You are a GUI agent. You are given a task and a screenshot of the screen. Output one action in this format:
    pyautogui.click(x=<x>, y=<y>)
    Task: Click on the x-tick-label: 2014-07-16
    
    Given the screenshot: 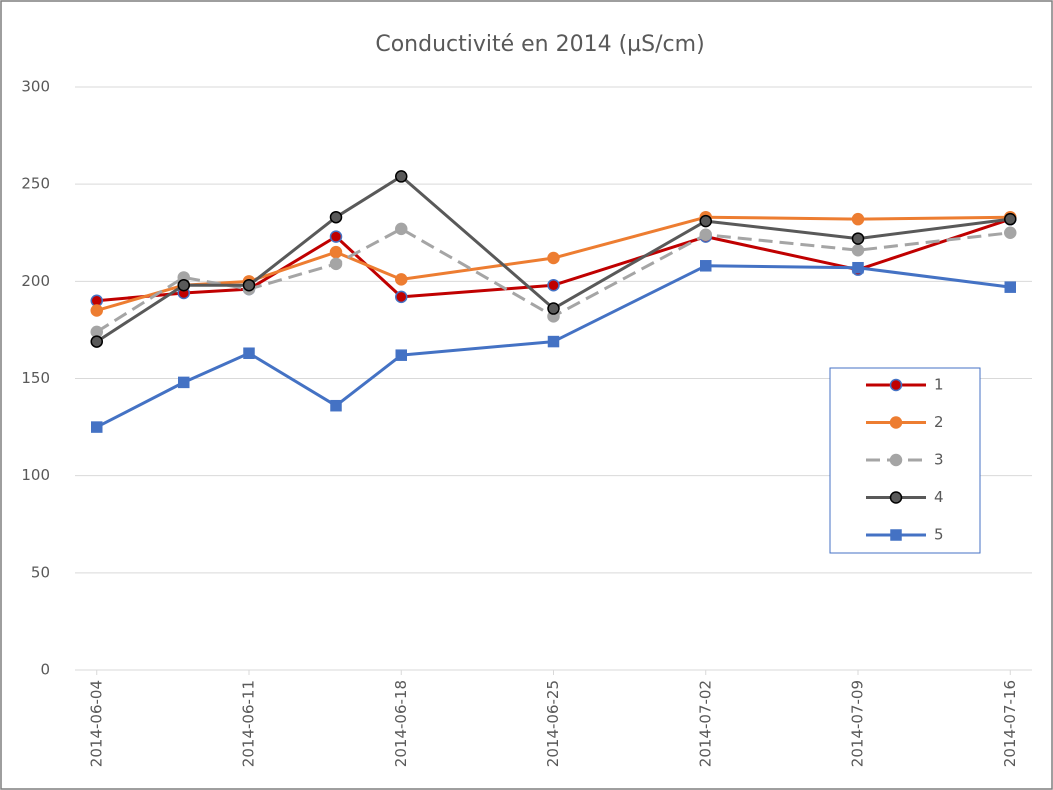 What is the action you would take?
    pyautogui.click(x=1010, y=723)
    